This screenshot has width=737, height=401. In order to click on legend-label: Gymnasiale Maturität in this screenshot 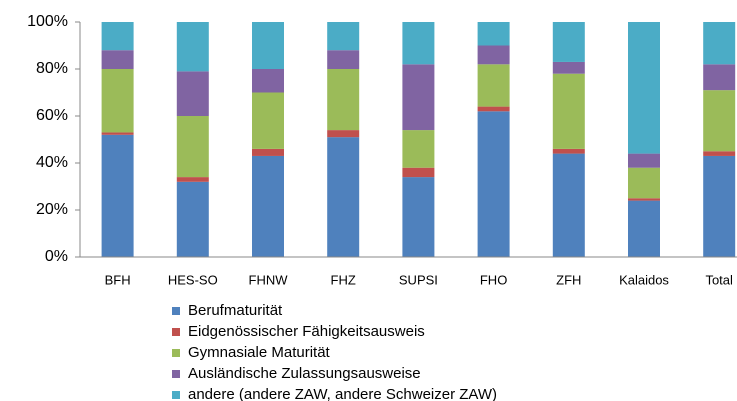, I will do `click(259, 352)`.